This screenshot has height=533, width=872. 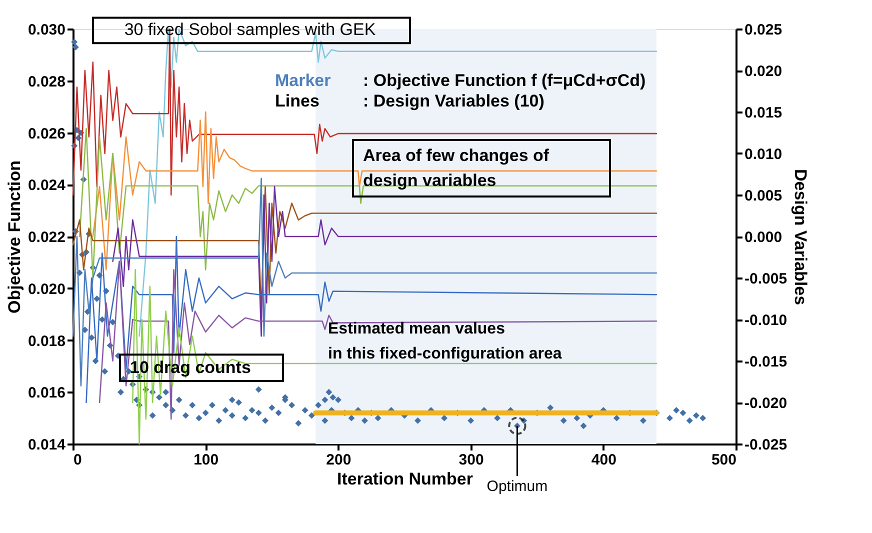 What do you see at coordinates (763, 71) in the screenshot?
I see `y2-tick-label: 0.020` at bounding box center [763, 71].